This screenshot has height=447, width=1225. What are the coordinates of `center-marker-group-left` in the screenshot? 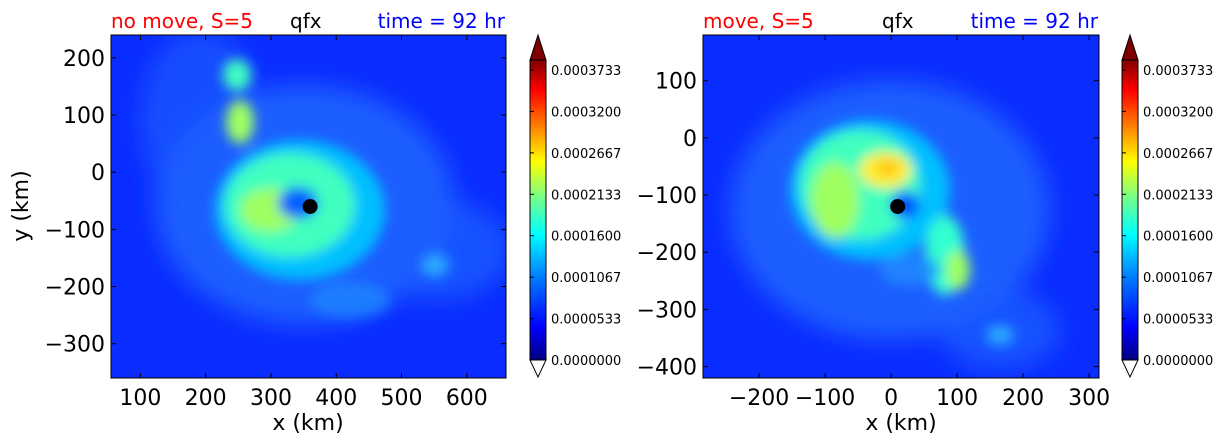 It's located at (310, 206).